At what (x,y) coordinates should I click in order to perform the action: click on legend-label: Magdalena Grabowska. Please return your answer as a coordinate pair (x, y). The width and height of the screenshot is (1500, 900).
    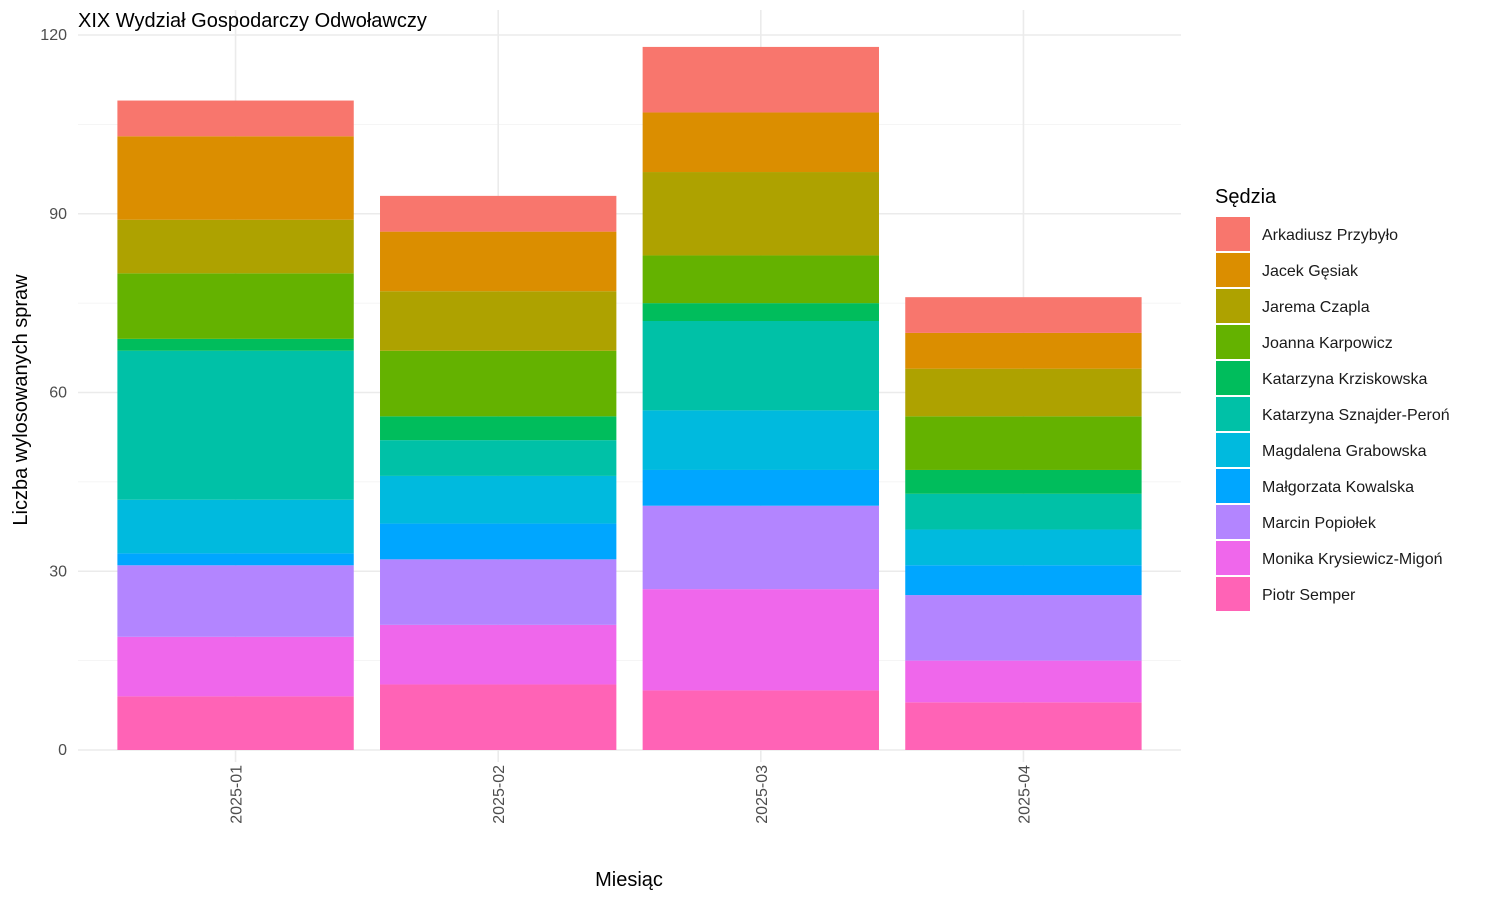
    Looking at the image, I should click on (1344, 451).